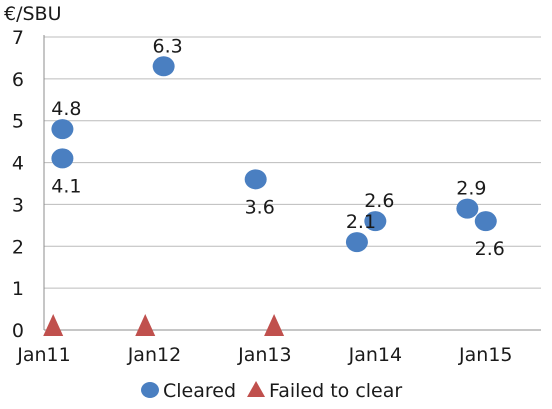 The width and height of the screenshot is (552, 409). Describe the element at coordinates (18, 80) in the screenshot. I see `y-tick-label: 6` at that location.